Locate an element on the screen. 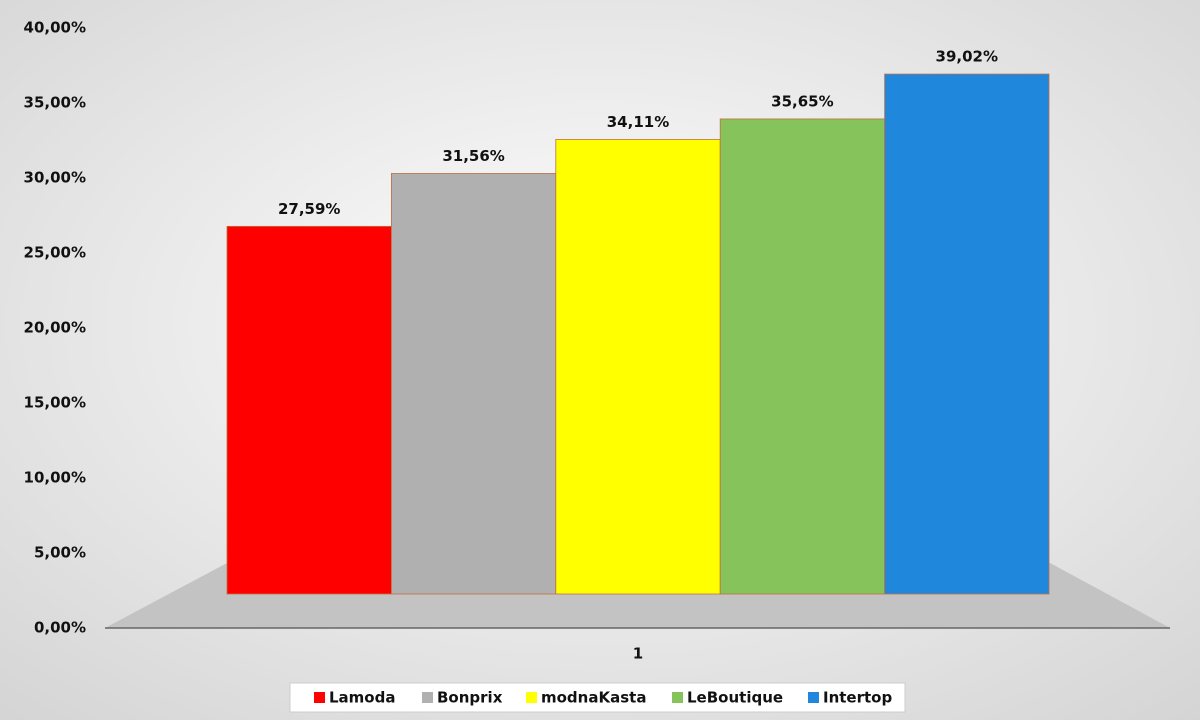  data-label: 27,59% is located at coordinates (309, 209).